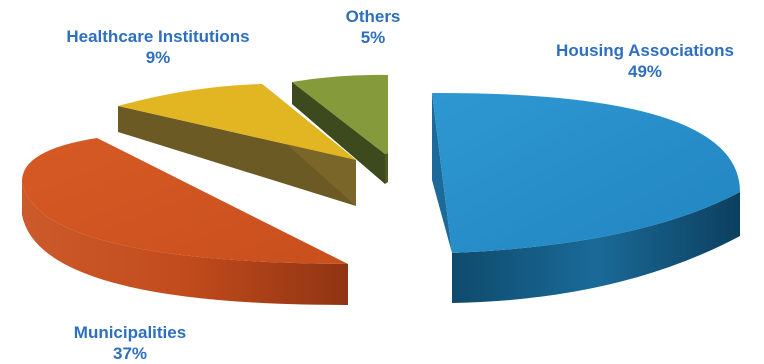  I want to click on value-label: 49%, so click(645, 71).